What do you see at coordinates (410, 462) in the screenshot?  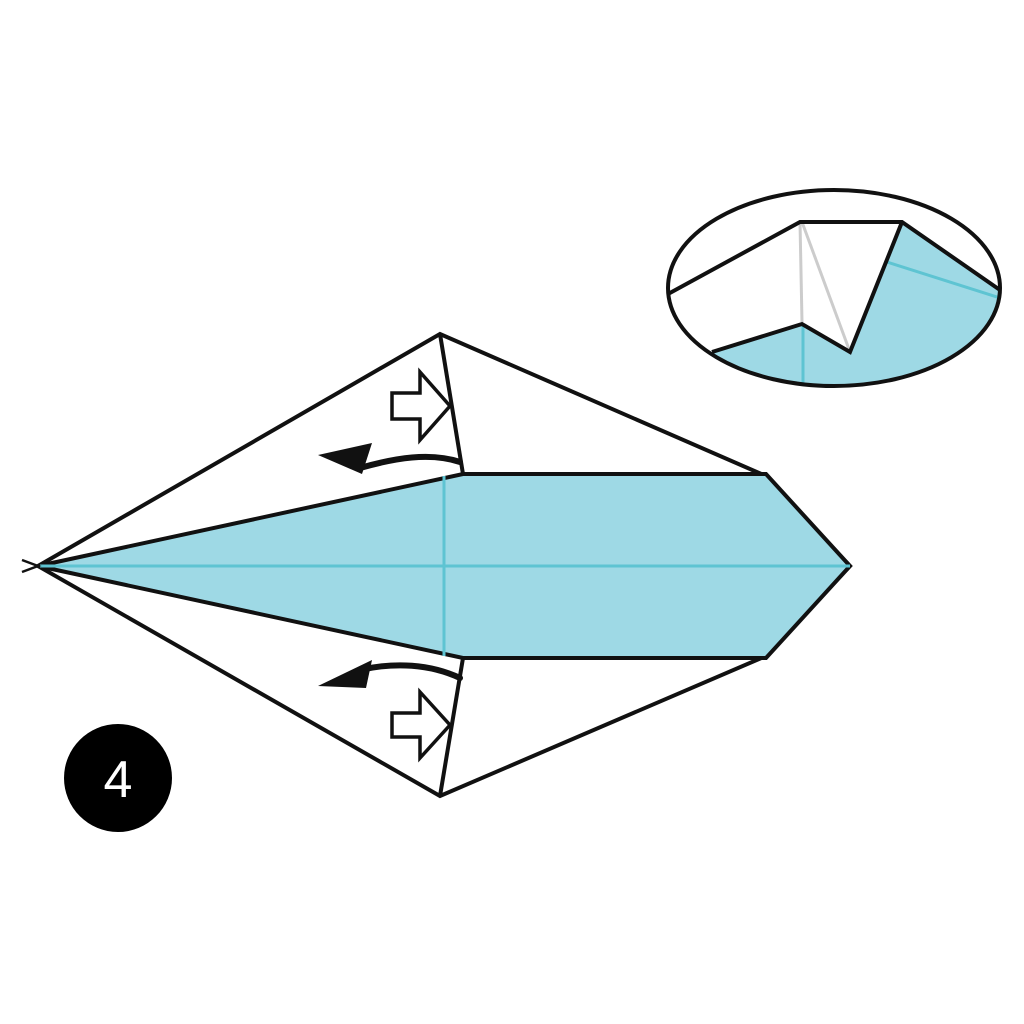 I see `fold-arrow-upper-curve` at bounding box center [410, 462].